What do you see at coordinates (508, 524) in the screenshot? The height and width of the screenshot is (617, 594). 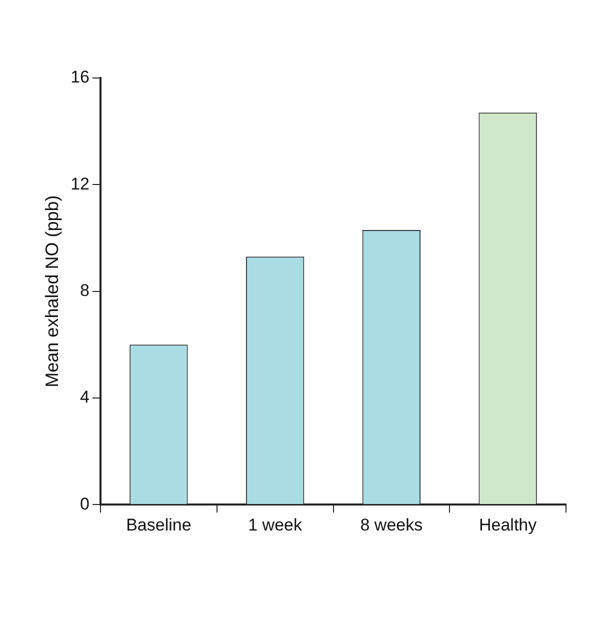 I see `x-tick-label: Healthy` at bounding box center [508, 524].